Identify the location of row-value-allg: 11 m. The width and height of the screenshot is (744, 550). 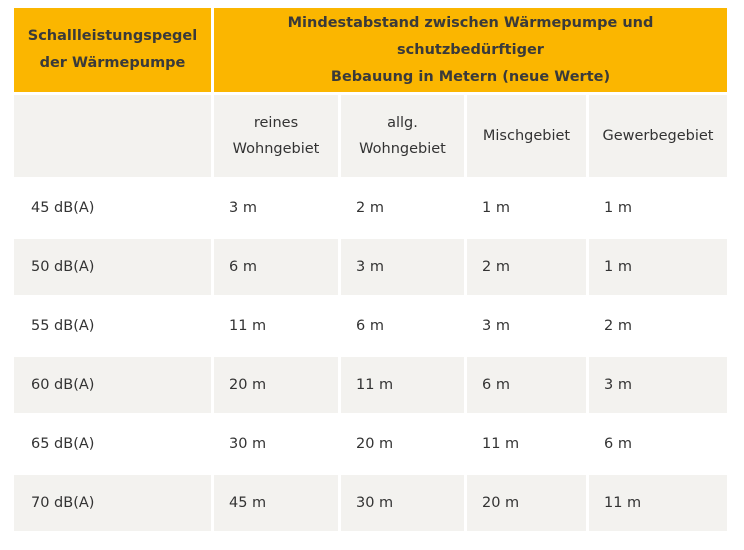
(404, 385).